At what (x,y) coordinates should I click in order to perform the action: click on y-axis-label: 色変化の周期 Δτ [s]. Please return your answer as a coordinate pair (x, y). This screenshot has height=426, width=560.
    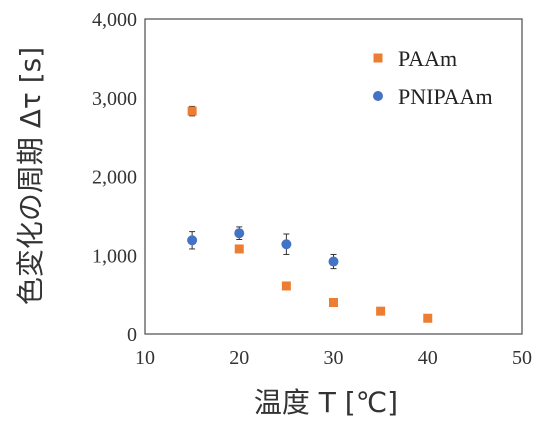
    Looking at the image, I should click on (30, 176).